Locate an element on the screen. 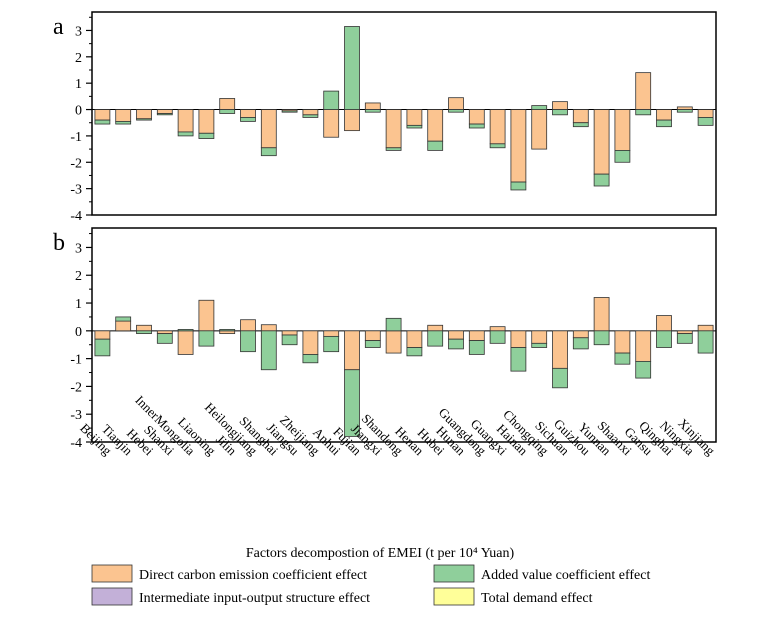 The height and width of the screenshot is (628, 777). panel-letter: a is located at coordinates (58, 27).